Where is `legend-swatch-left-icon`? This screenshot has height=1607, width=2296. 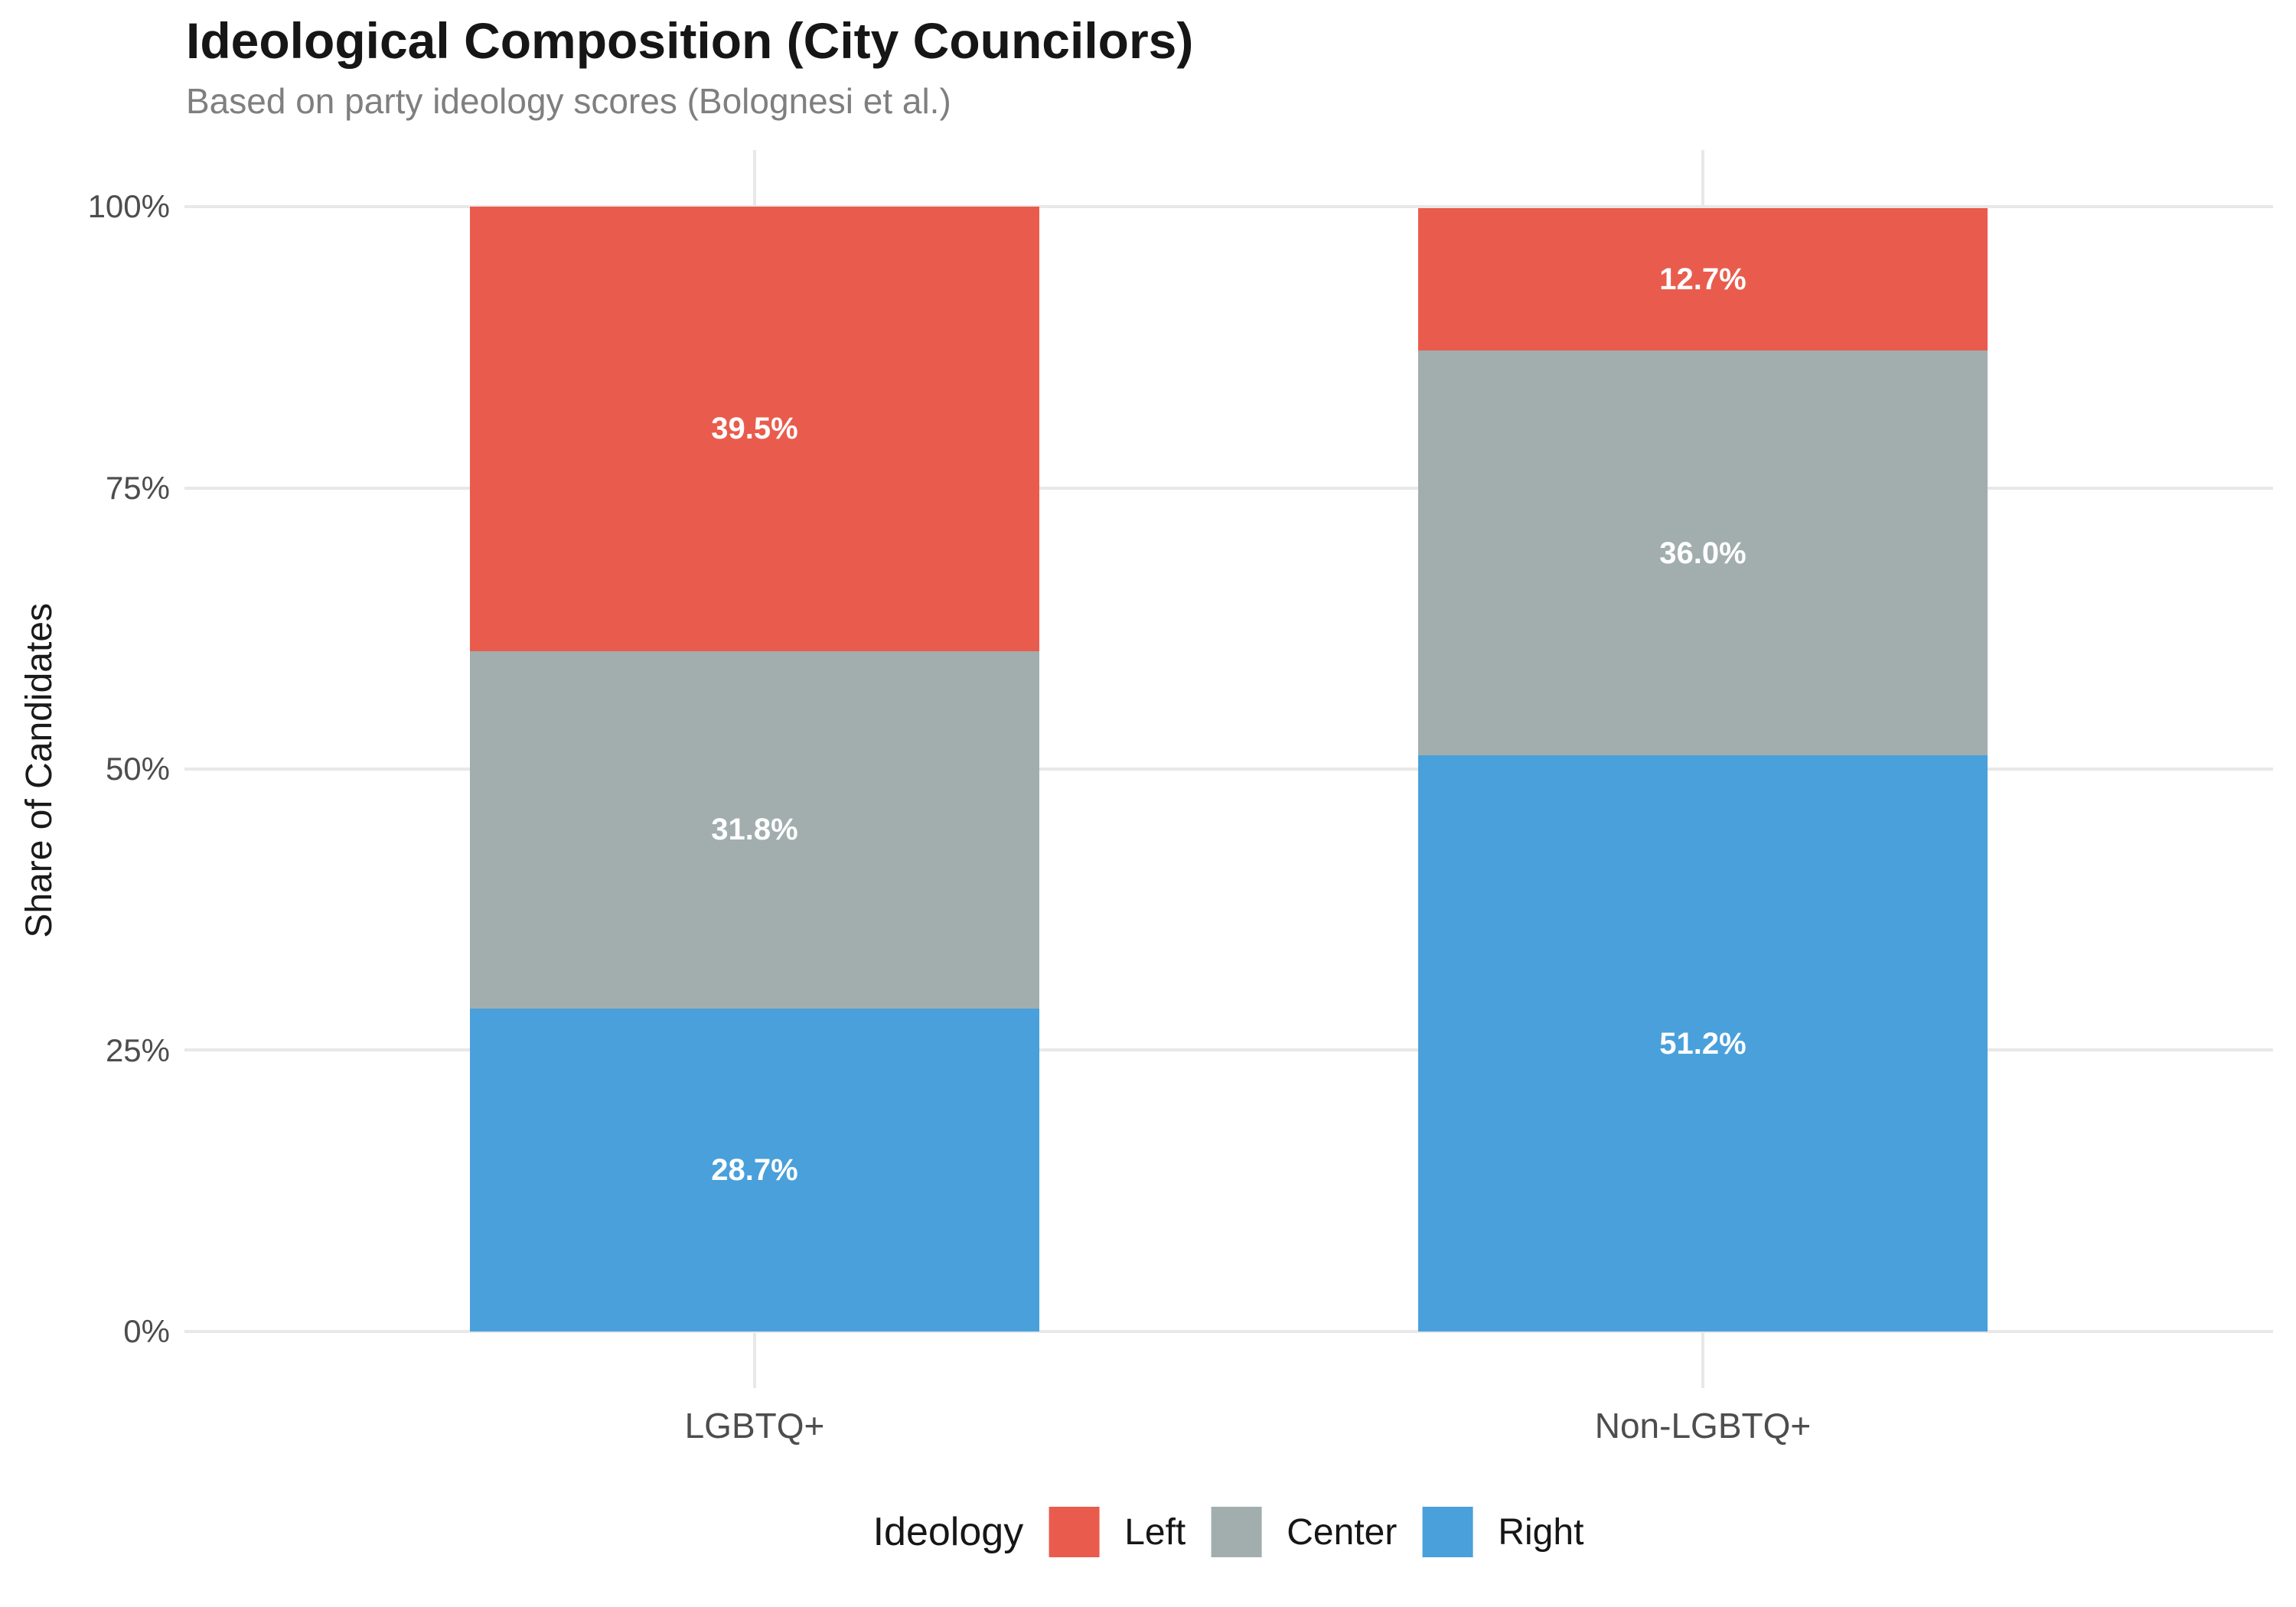
legend-swatch-left-icon is located at coordinates (1074, 1532).